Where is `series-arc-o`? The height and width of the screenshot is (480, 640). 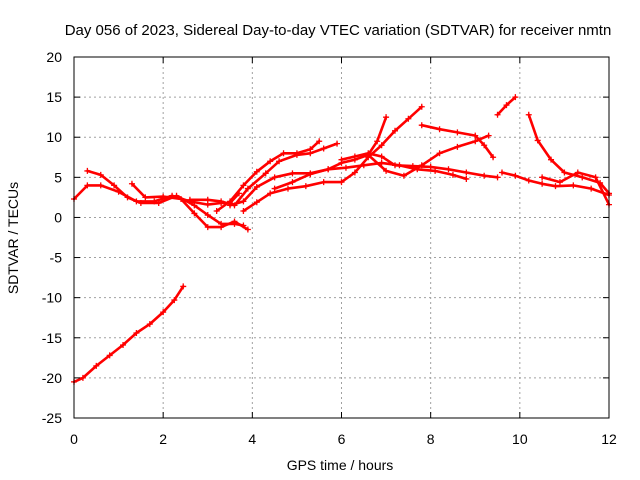
series-arc-o is located at coordinates (575, 188).